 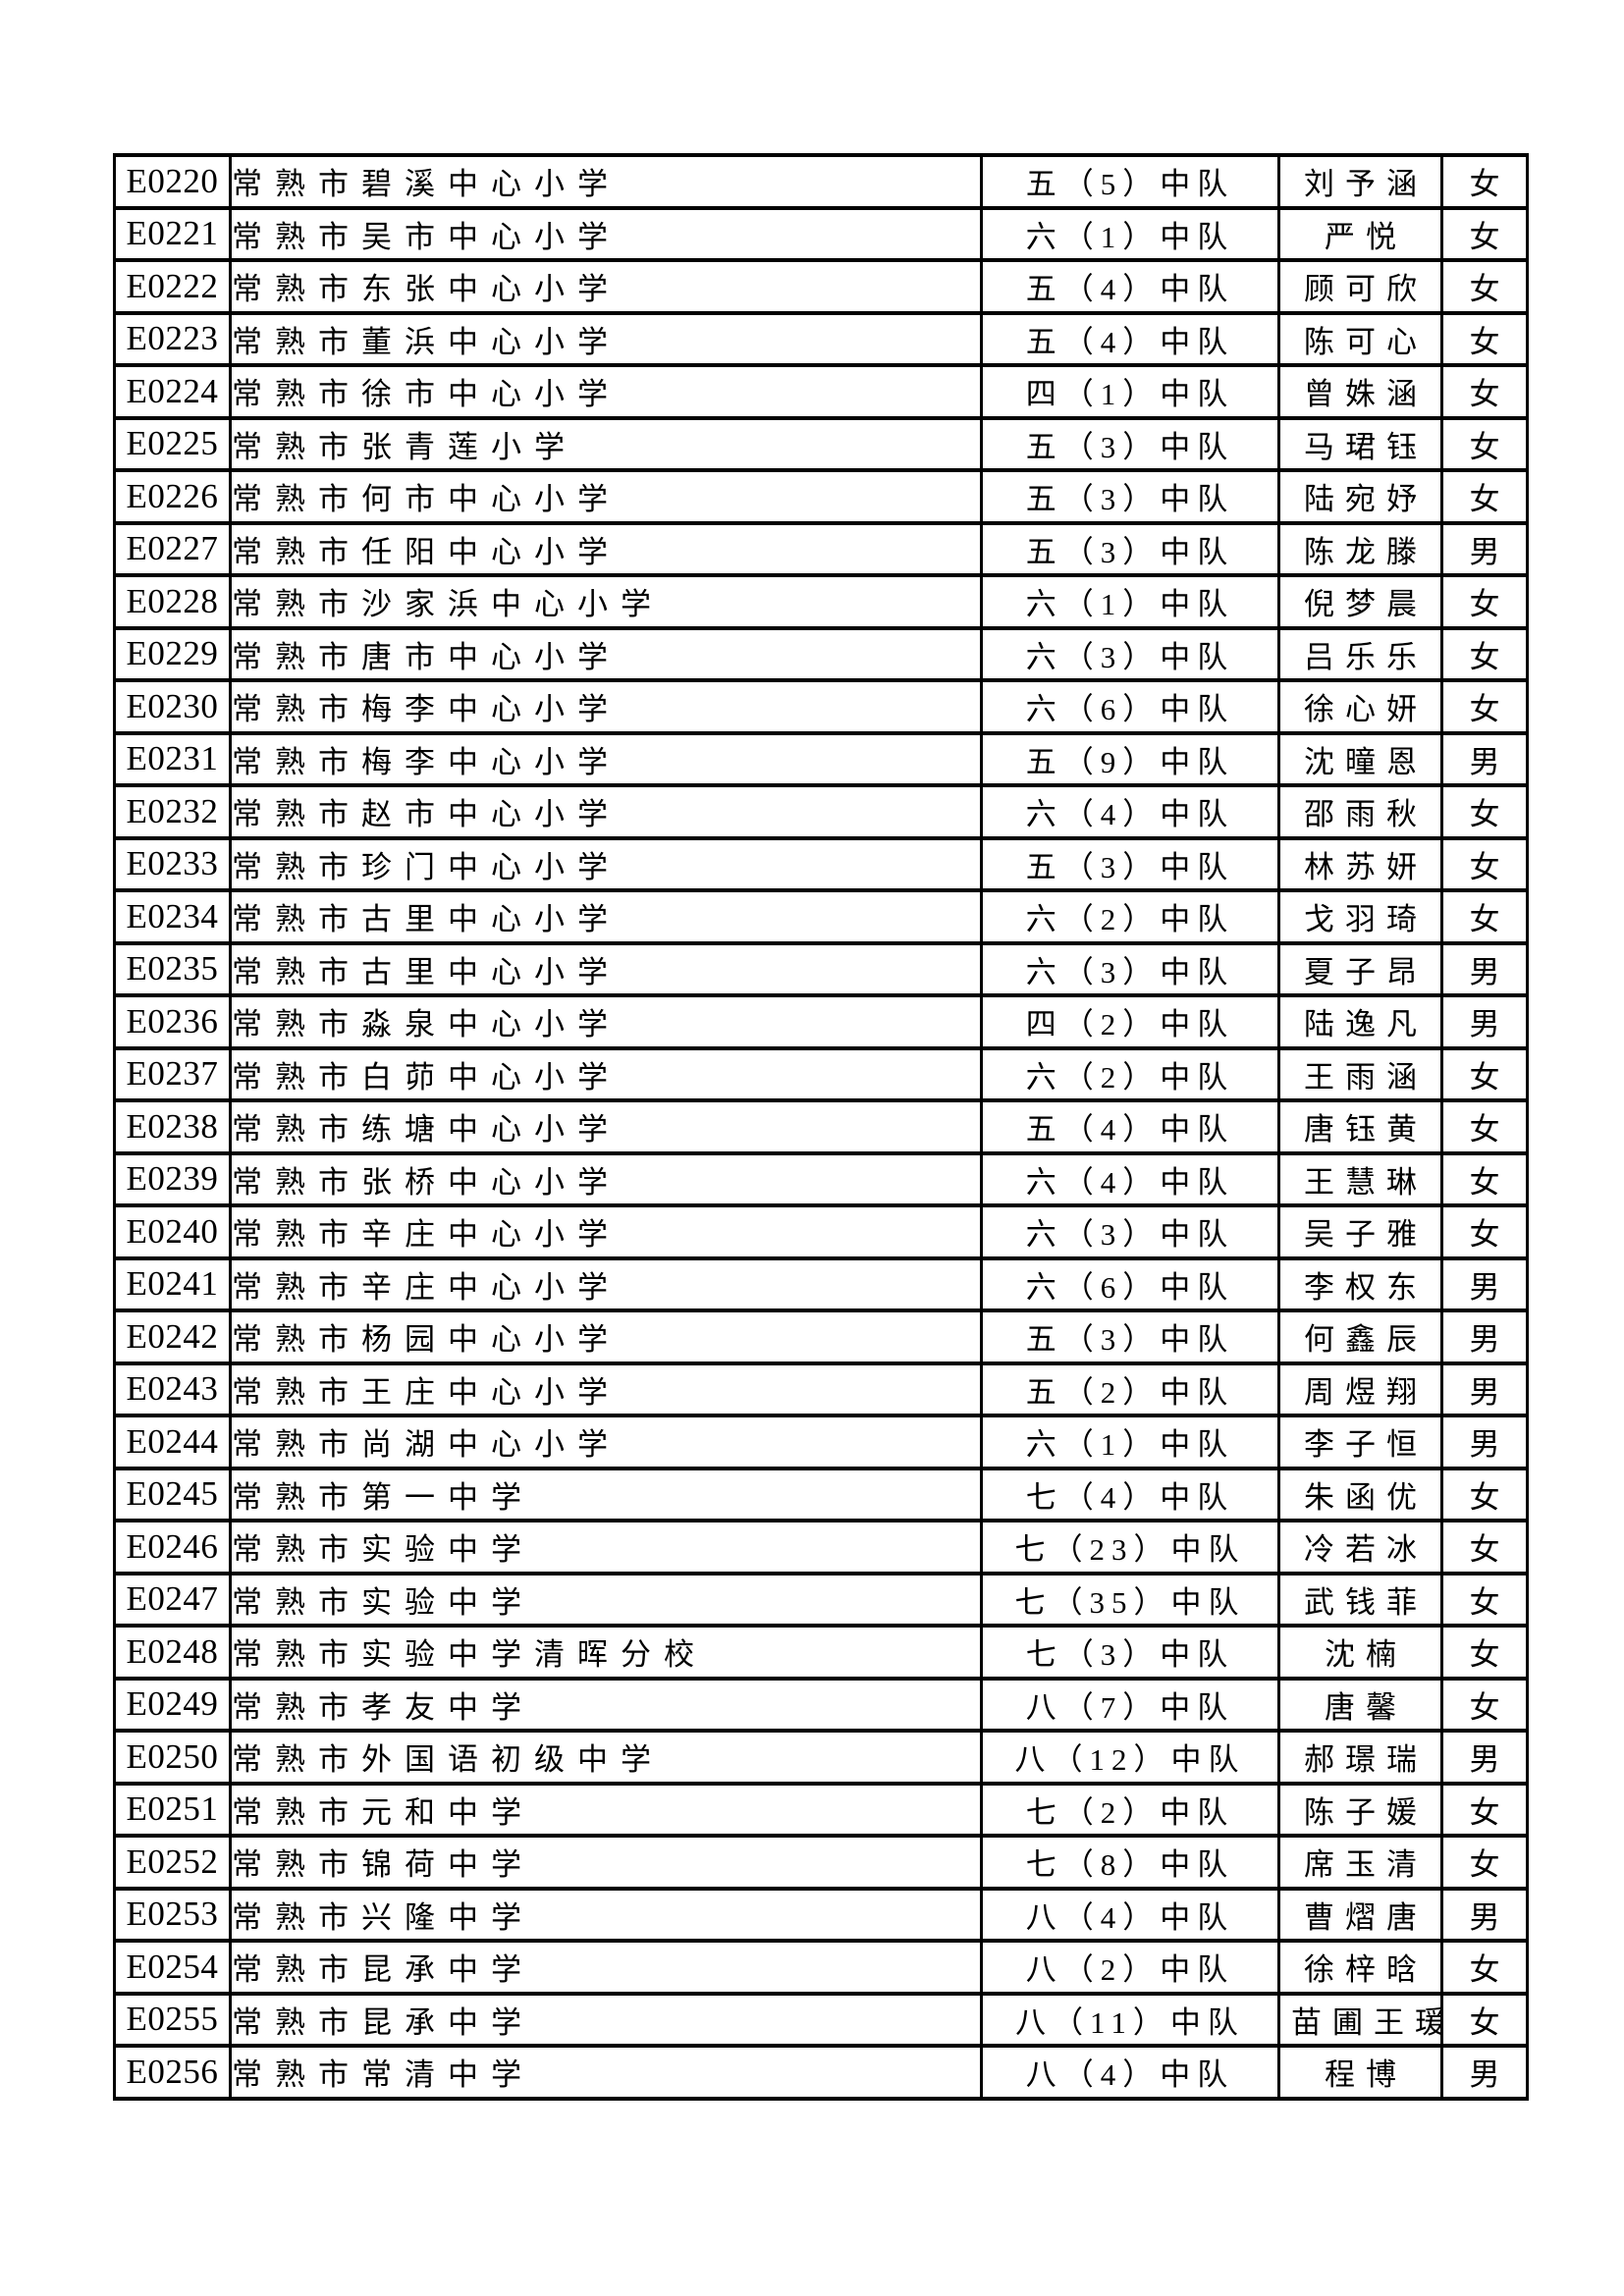 What do you see at coordinates (606, 969) in the screenshot?
I see `school-name-cell: 常熟市古里中心小学` at bounding box center [606, 969].